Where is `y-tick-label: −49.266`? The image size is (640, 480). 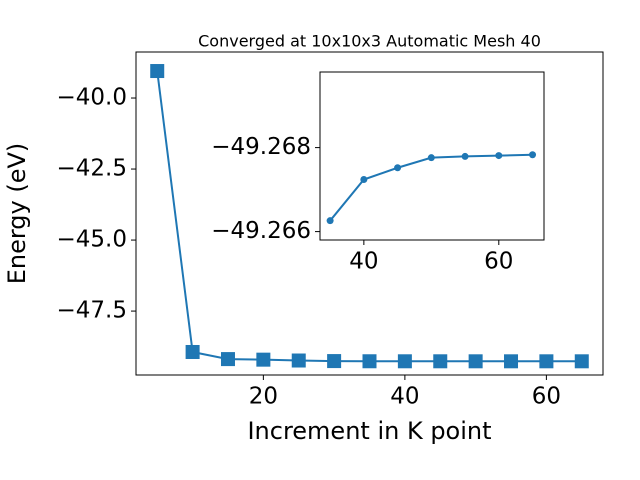 y-tick-label: −49.266 is located at coordinates (261, 231).